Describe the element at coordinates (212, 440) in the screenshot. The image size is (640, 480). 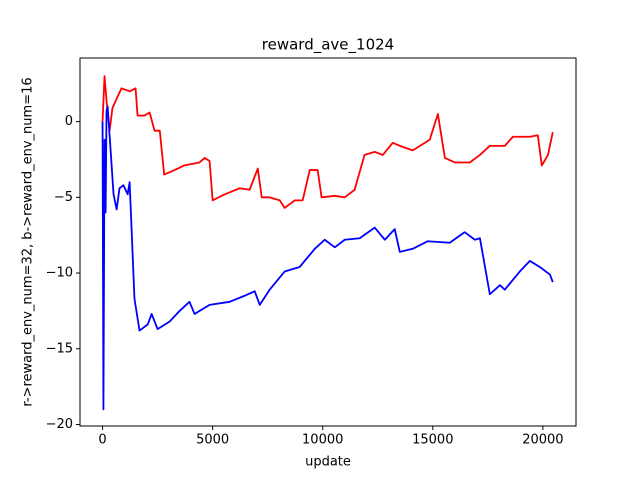
I see `x-tick-label: 5000` at that location.